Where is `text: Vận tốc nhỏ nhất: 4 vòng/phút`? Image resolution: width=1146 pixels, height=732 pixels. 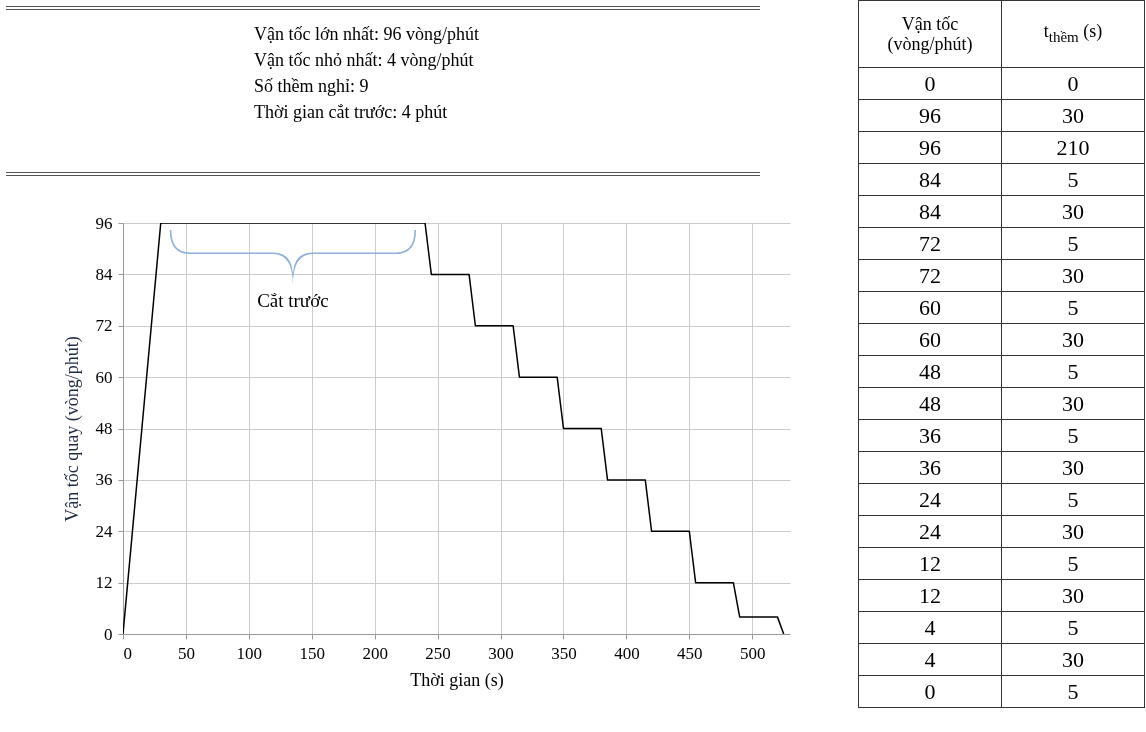
text: Vận tốc nhỏ nhất: 4 vòng/phút is located at coordinates (364, 60).